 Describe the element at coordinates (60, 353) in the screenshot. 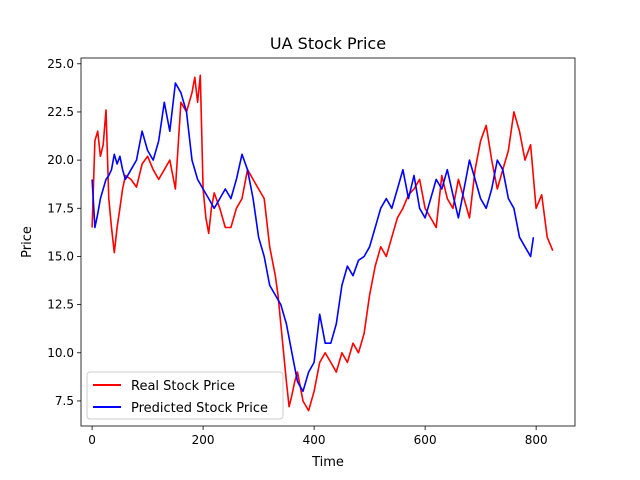

I see `y-tick-label: 10.0` at that location.